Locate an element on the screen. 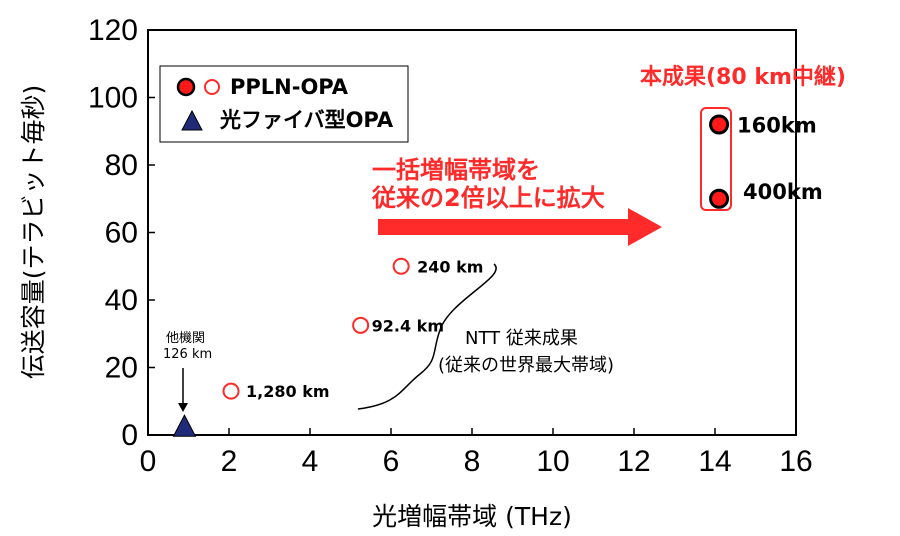  y-tick-label: 80 is located at coordinates (121, 165).